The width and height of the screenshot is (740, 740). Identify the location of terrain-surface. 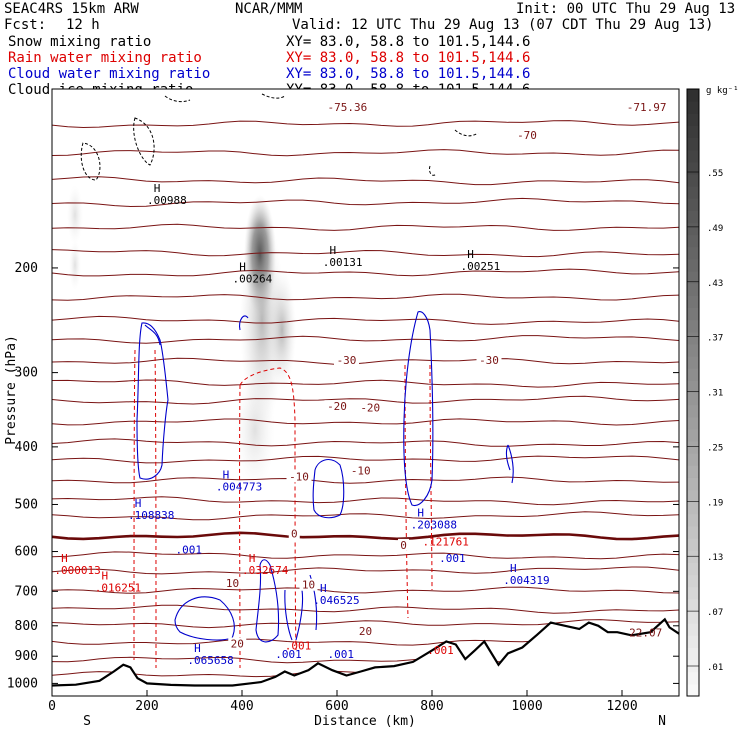
(365, 656).